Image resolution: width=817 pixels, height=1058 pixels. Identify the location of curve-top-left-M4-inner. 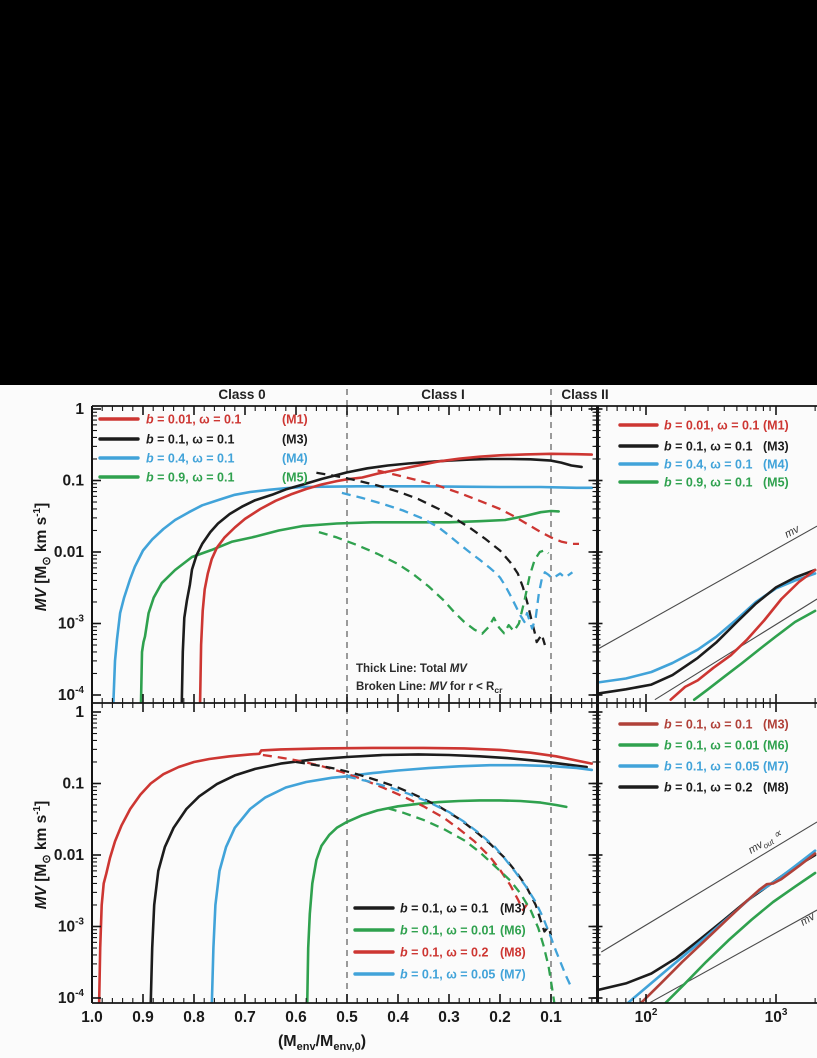
(457, 560).